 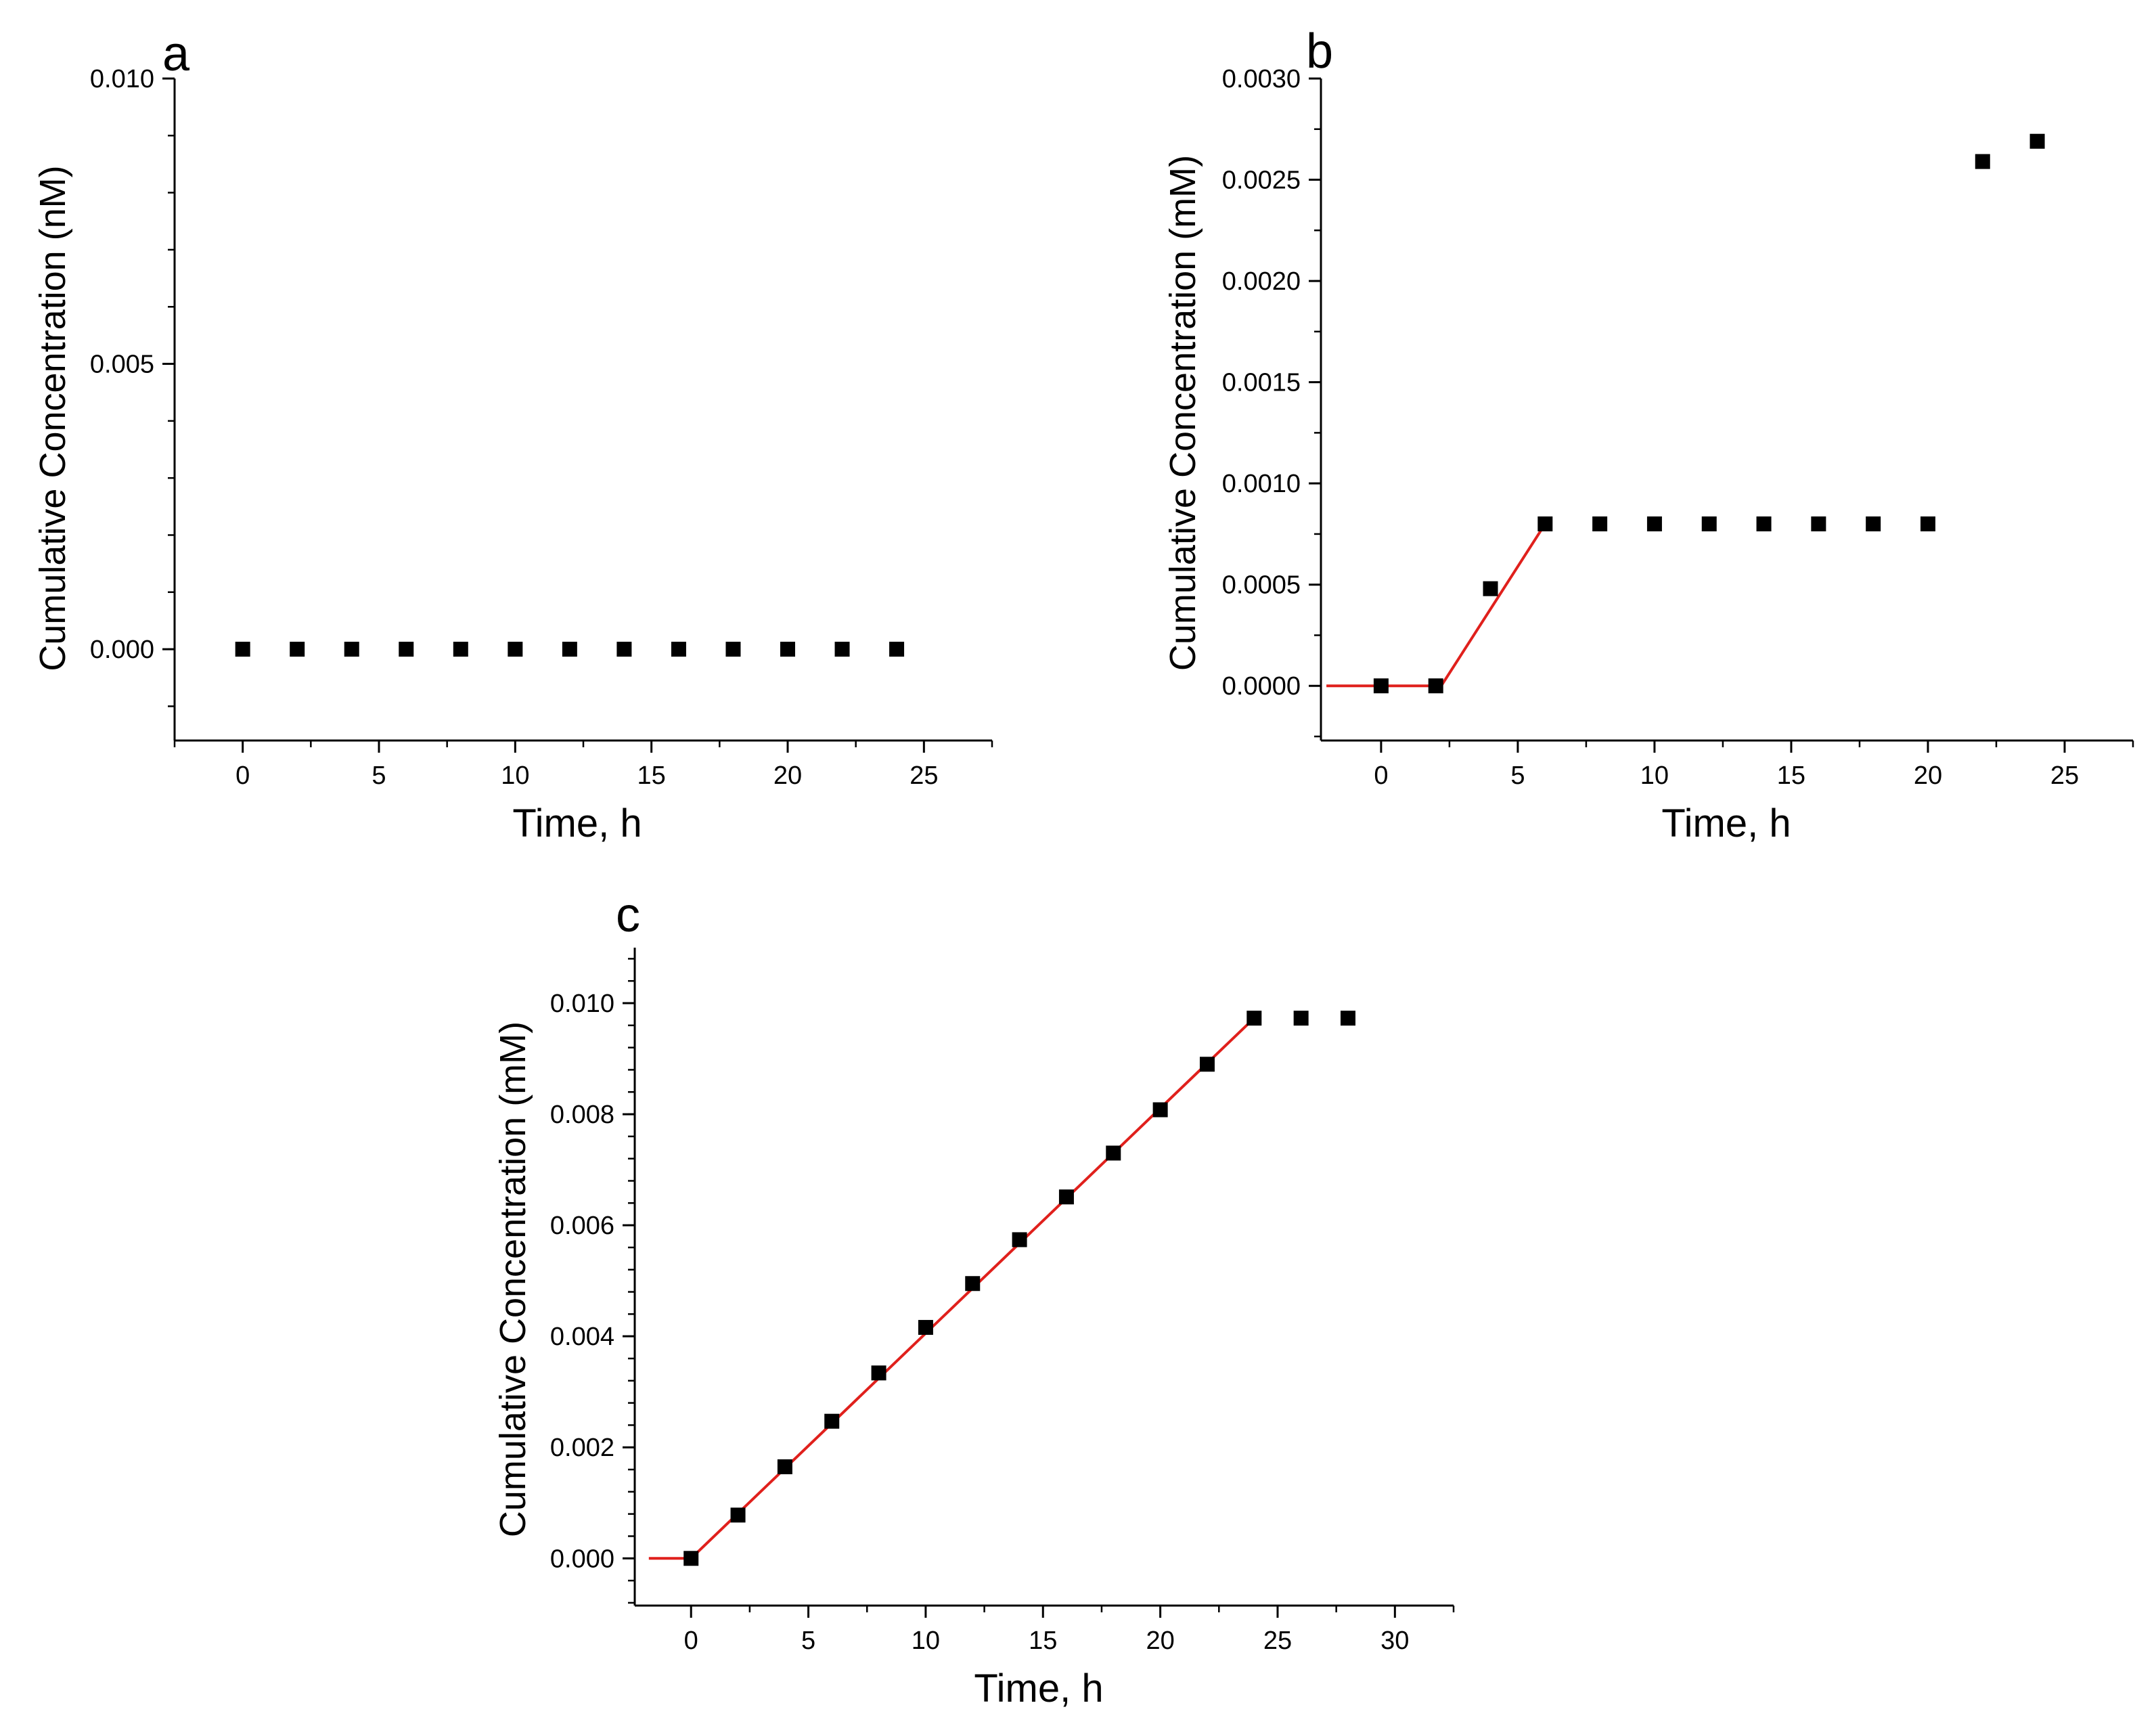 I want to click on panel-letter-c: c, so click(x=628, y=915).